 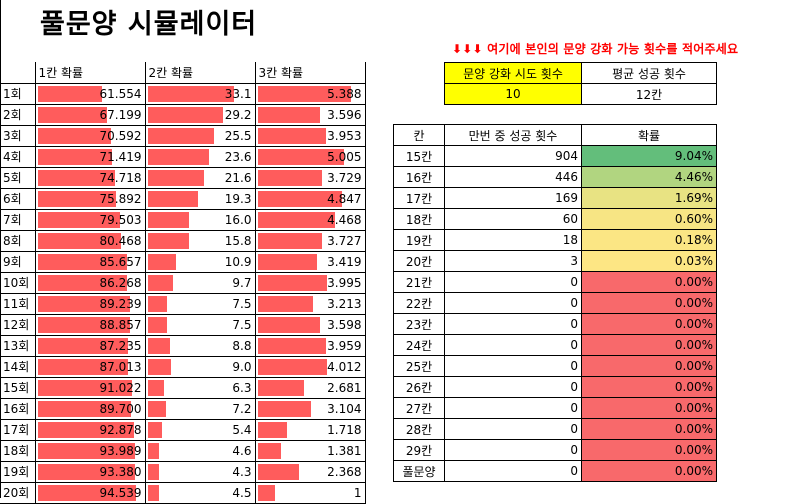 What do you see at coordinates (419, 156) in the screenshot?
I see `kan-label: 15칸` at bounding box center [419, 156].